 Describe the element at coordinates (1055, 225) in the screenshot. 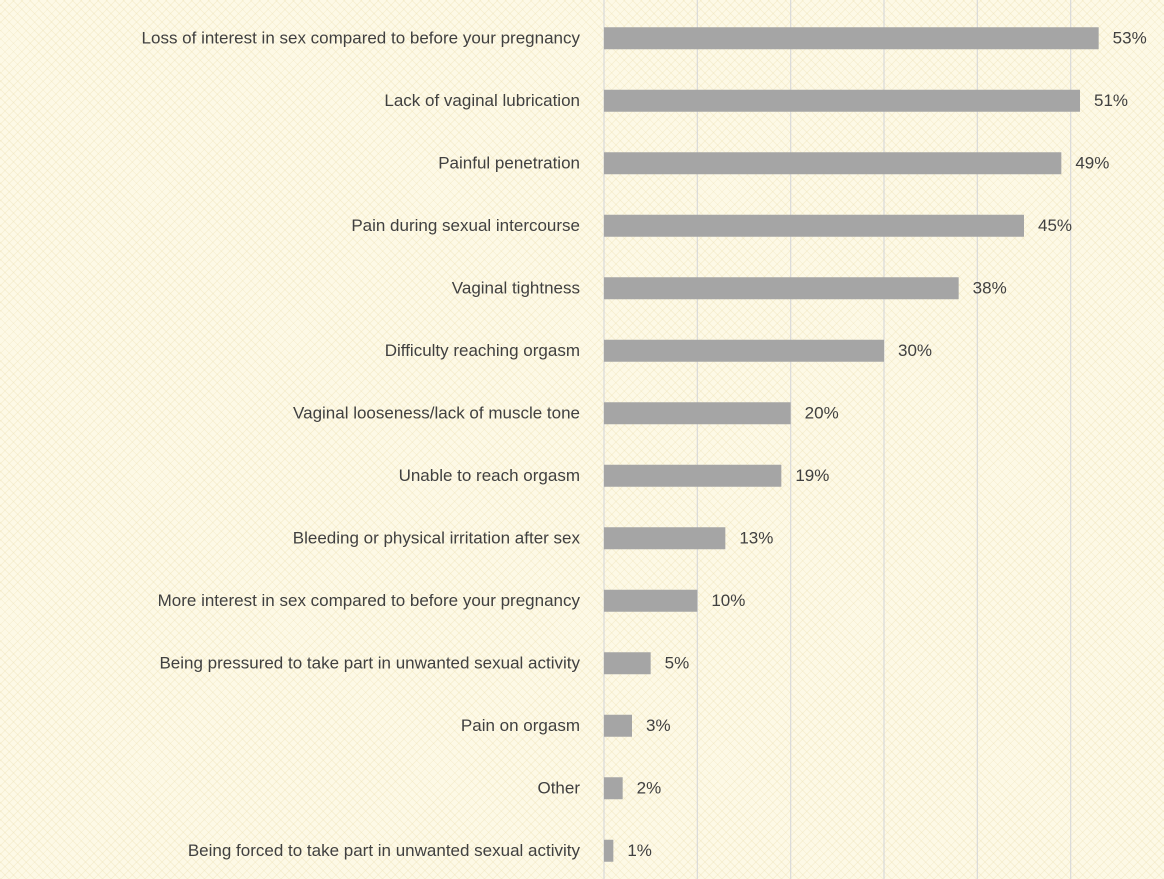

I see `value-label: 45%` at that location.